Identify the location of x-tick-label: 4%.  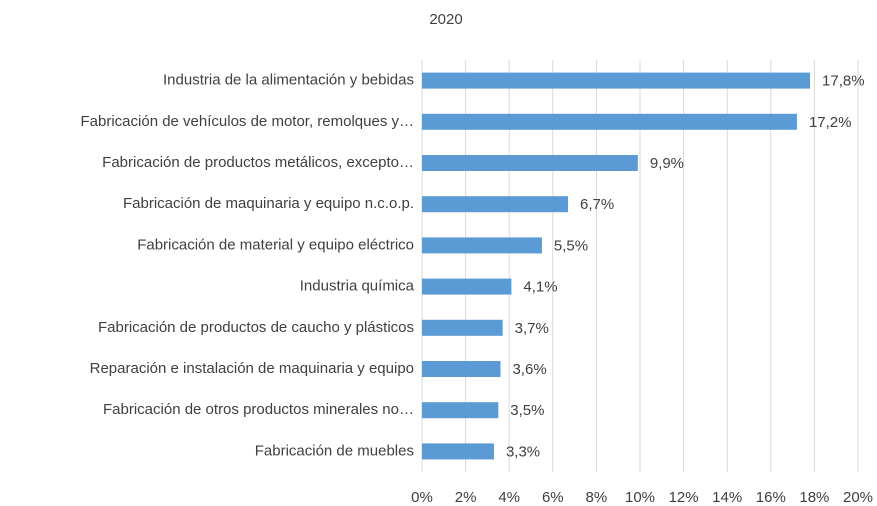
(509, 497).